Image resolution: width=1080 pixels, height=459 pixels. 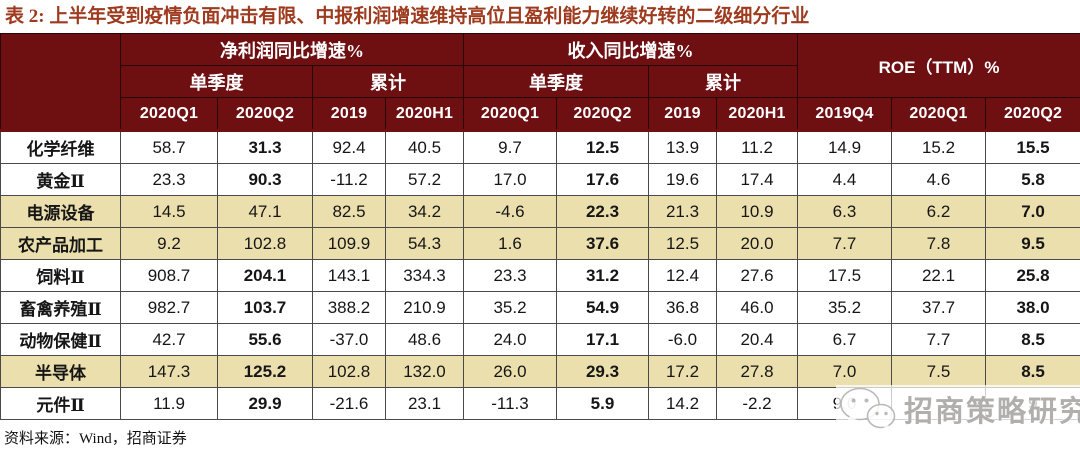 I want to click on cell: 57.2, so click(x=424, y=179).